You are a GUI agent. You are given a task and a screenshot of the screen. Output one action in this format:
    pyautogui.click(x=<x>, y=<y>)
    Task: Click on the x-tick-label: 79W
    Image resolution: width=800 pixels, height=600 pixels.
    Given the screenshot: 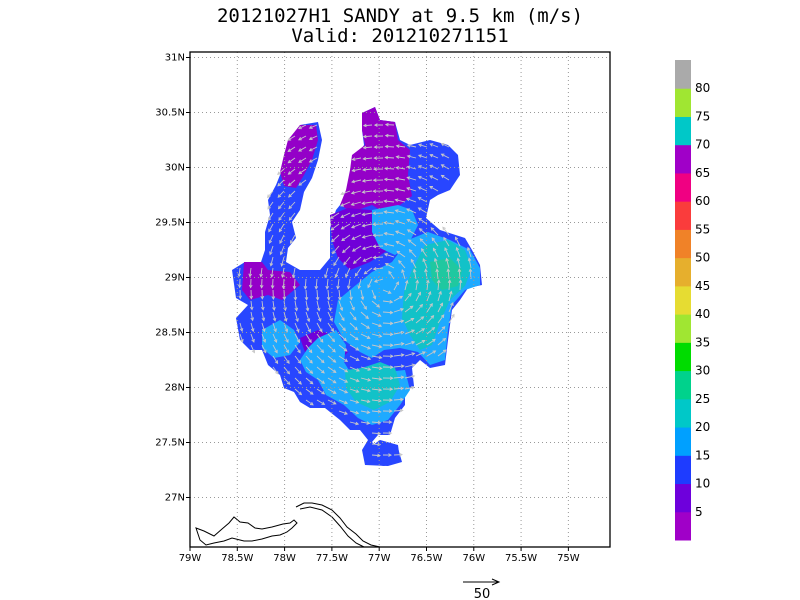 What is the action you would take?
    pyautogui.click(x=190, y=558)
    